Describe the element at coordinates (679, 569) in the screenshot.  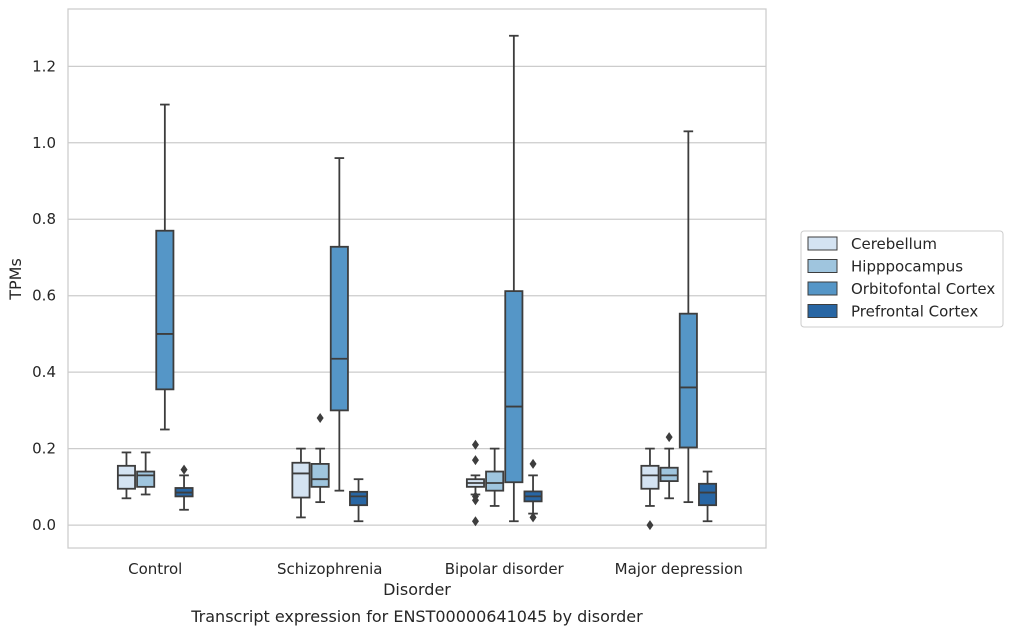
I see `x-tick-label: Major depression` at that location.